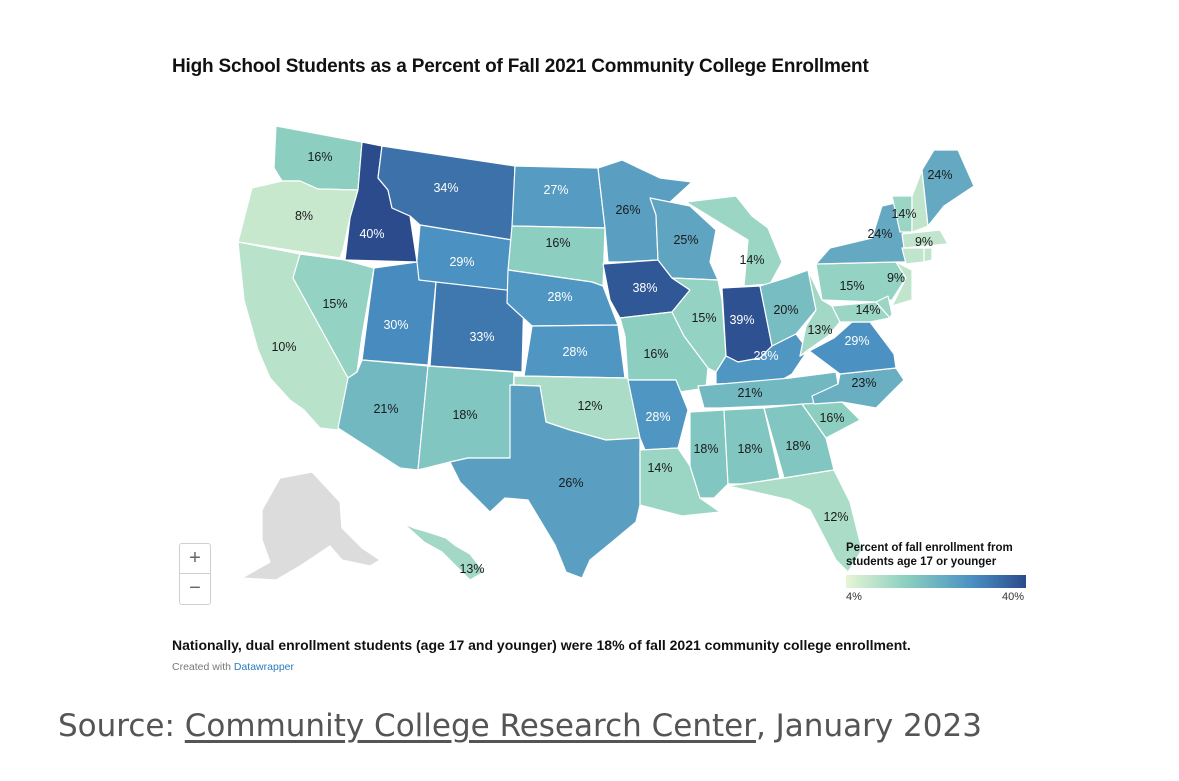 This screenshot has height=781, width=1179. Describe the element at coordinates (903, 214) in the screenshot. I see `state-label-vt: 14%` at that location.